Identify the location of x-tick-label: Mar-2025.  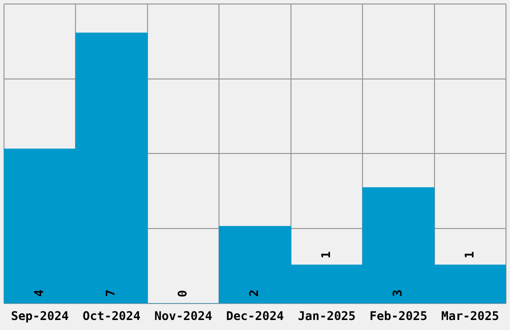
(470, 315).